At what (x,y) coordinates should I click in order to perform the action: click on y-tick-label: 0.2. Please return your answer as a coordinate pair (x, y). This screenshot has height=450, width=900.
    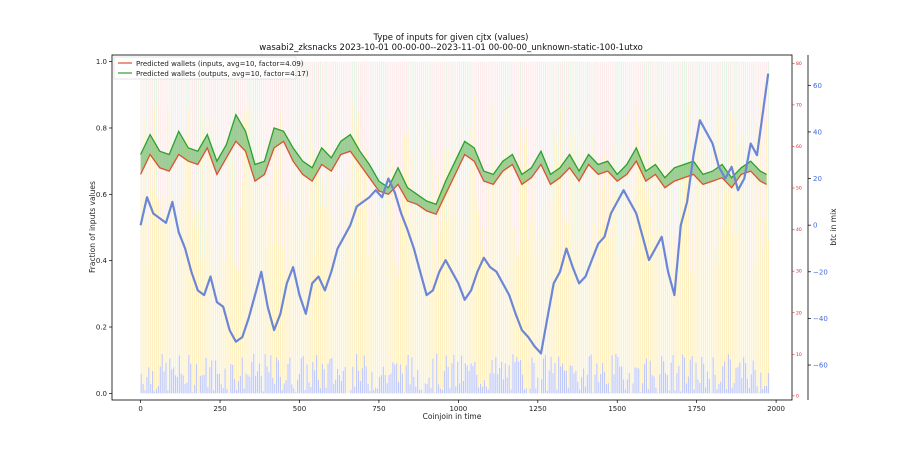
    Looking at the image, I should click on (101, 328).